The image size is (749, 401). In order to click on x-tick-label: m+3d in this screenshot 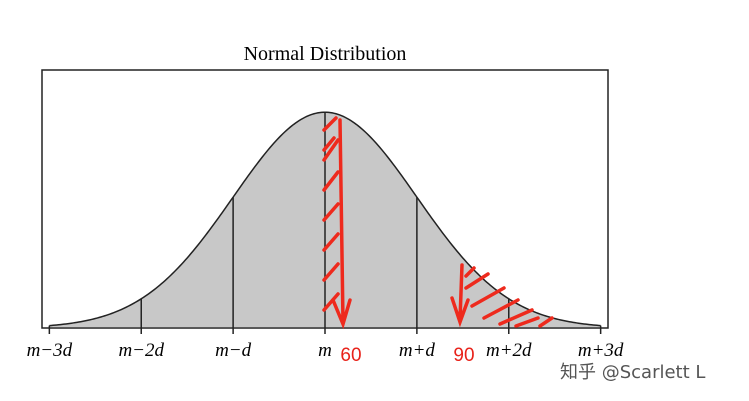, I will do `click(601, 350)`.